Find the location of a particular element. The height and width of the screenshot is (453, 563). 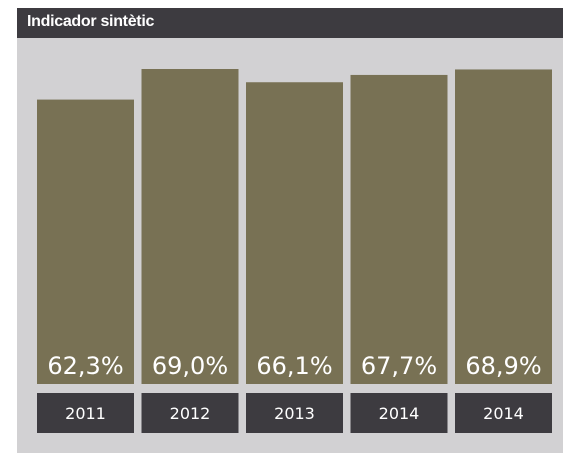

bar-value-label-3: 67,7% is located at coordinates (399, 366).